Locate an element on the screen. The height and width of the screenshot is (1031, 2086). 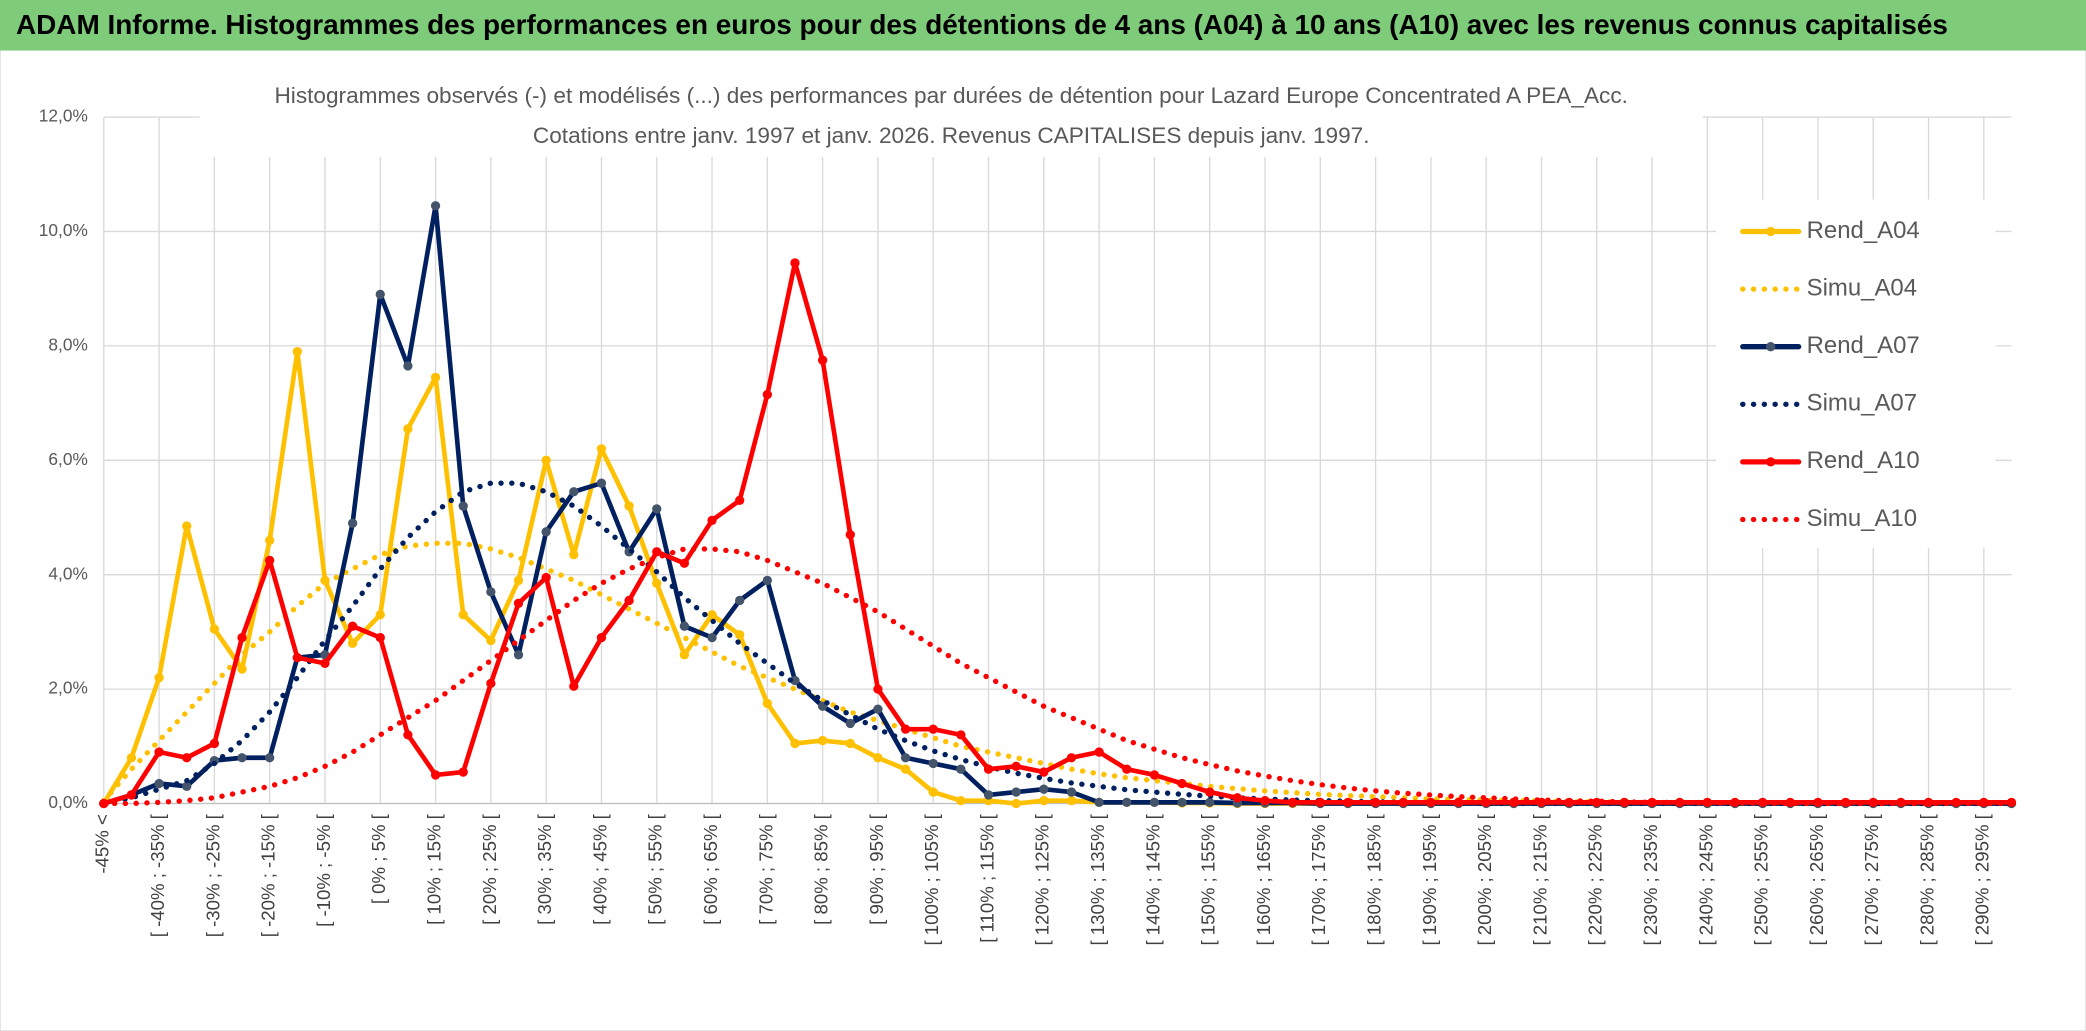
x-tick-label: [ 0% ; 5% [ is located at coordinates (378, 858).